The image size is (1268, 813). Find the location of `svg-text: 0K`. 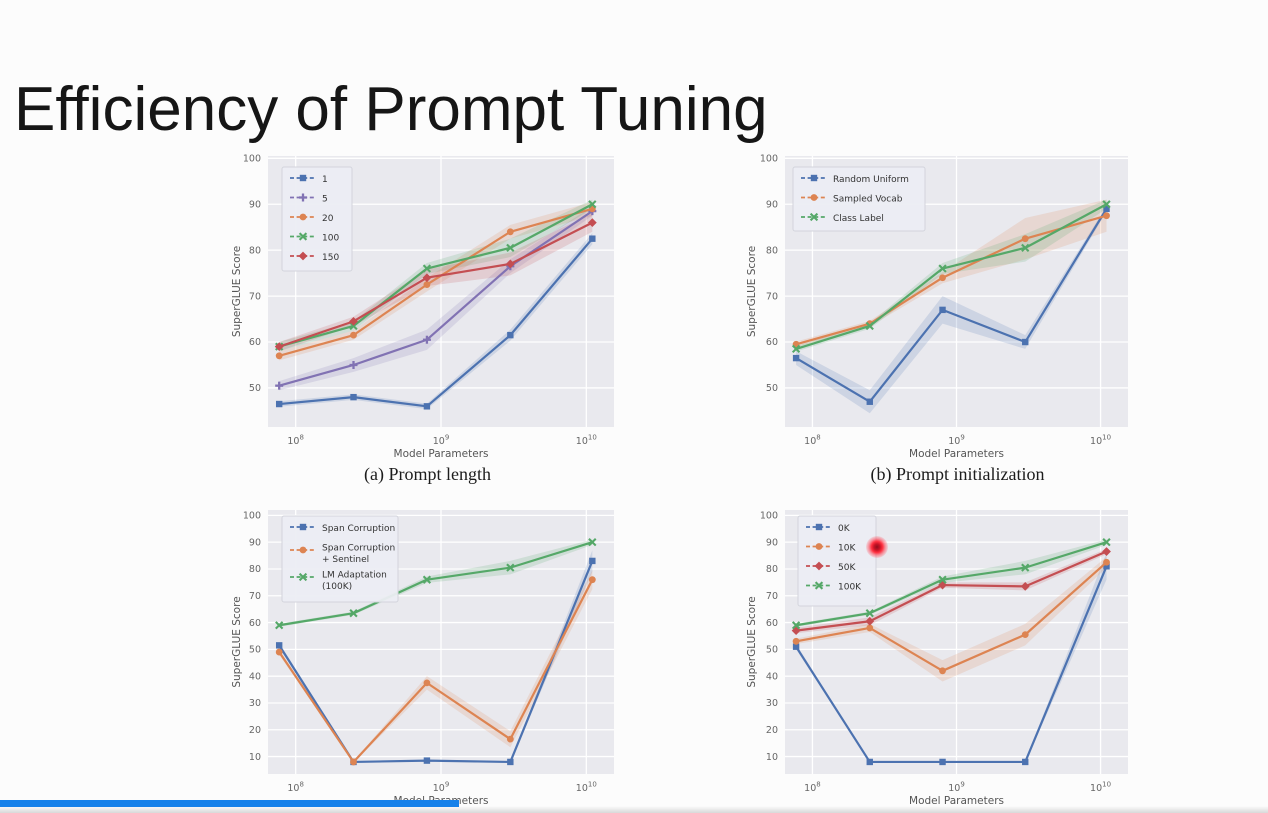

svg-text: 0K is located at coordinates (844, 529).